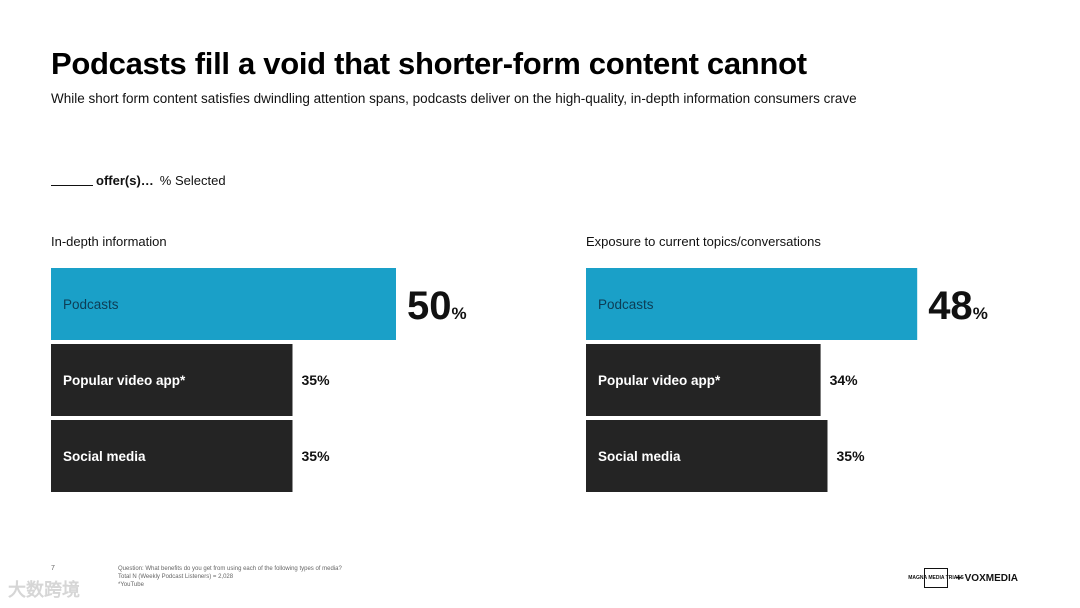 The height and width of the screenshot is (608, 1080). What do you see at coordinates (844, 380) in the screenshot?
I see `data-label: 34%` at bounding box center [844, 380].